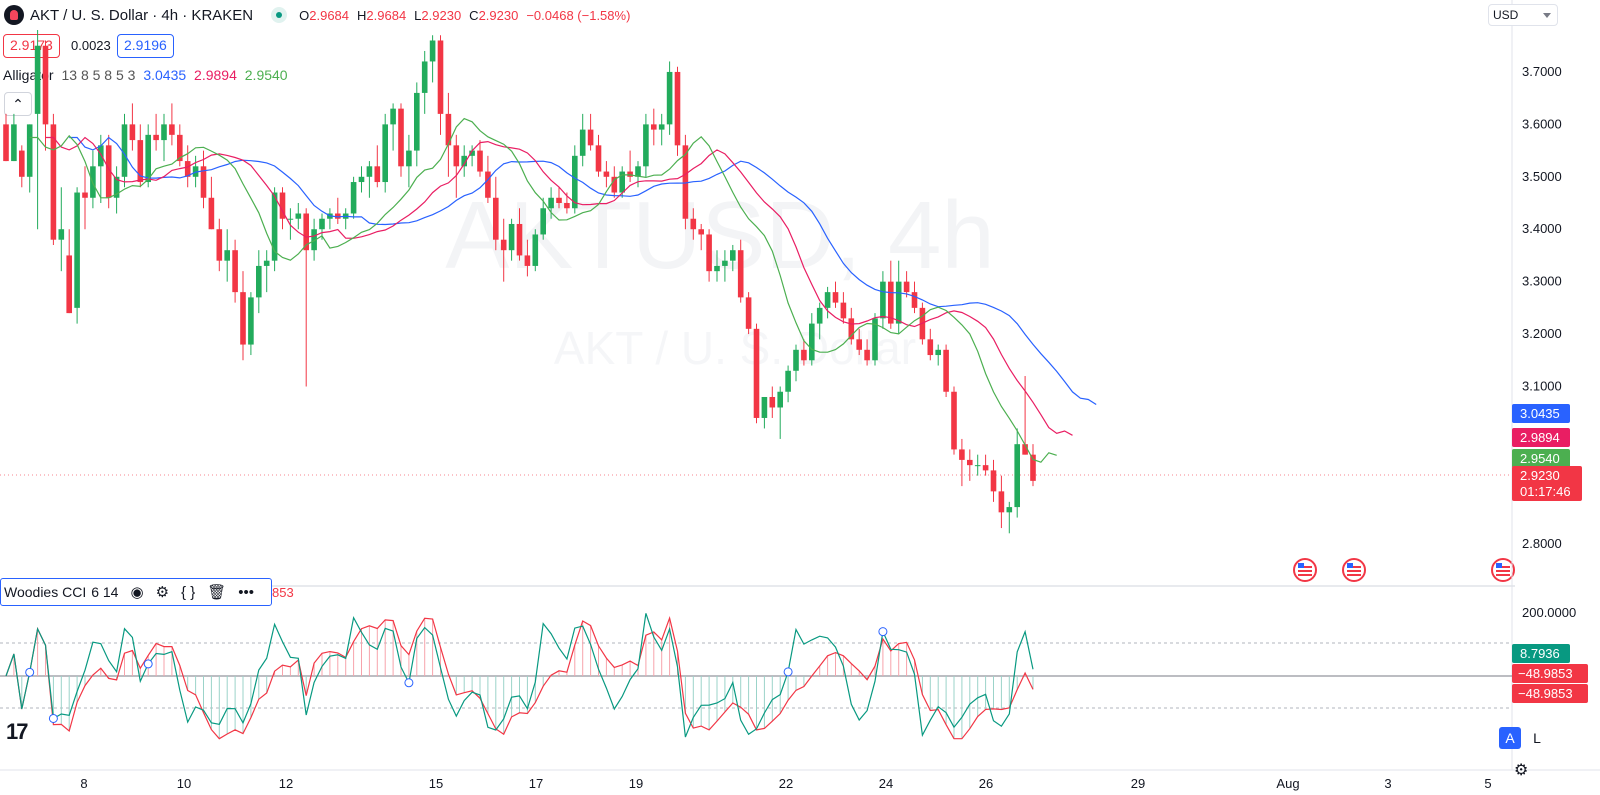  I want to click on tradingview-logo-icon: 17, so click(17, 731).